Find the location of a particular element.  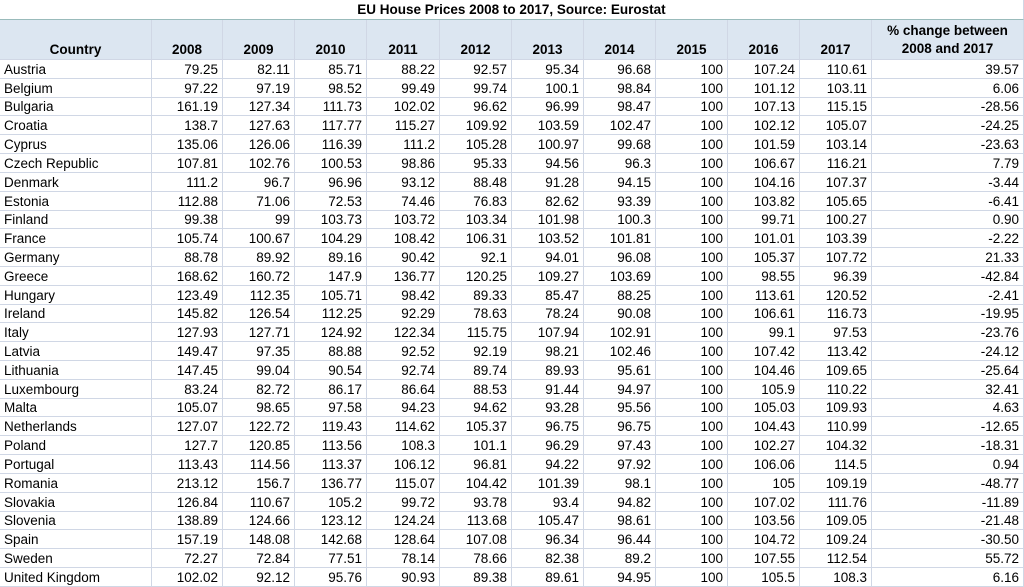

cell: 112.54 is located at coordinates (836, 558).